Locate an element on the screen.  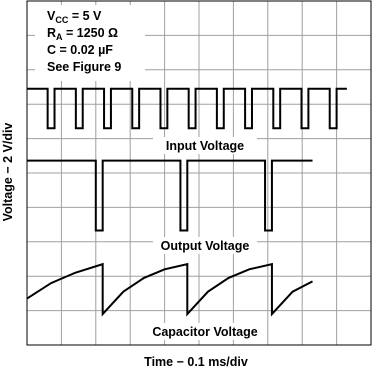
x-axis-label: Time − 0.1 ms/div is located at coordinates (196, 362).